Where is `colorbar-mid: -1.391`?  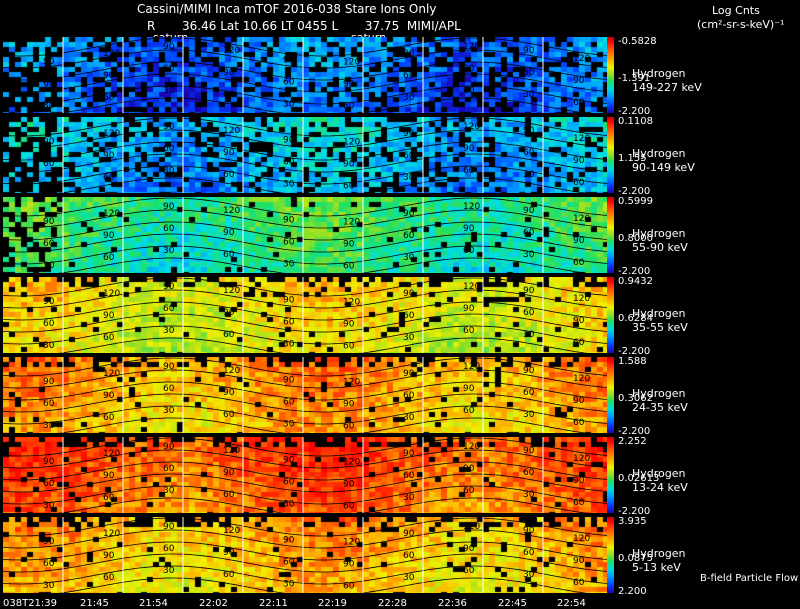 colorbar-mid: -1.391 is located at coordinates (634, 78).